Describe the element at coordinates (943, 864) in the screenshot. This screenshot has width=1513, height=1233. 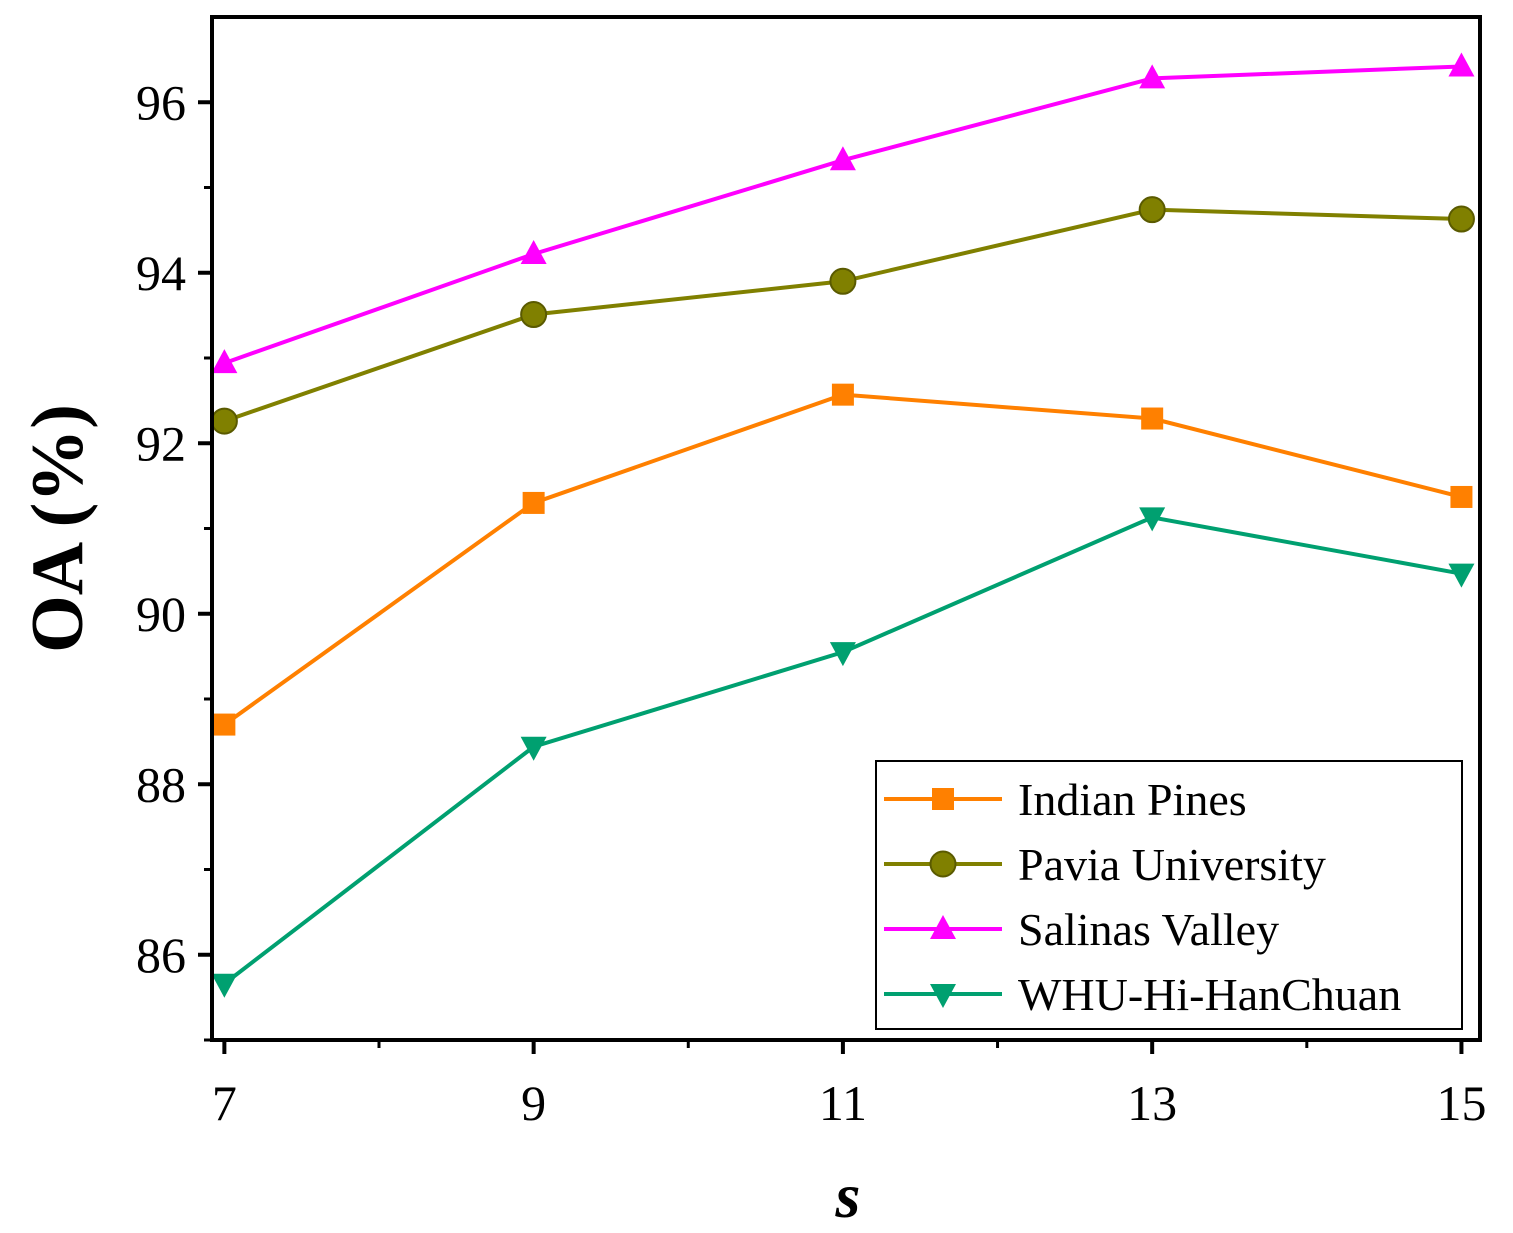
I see `legend-marker-pavia-university` at that location.